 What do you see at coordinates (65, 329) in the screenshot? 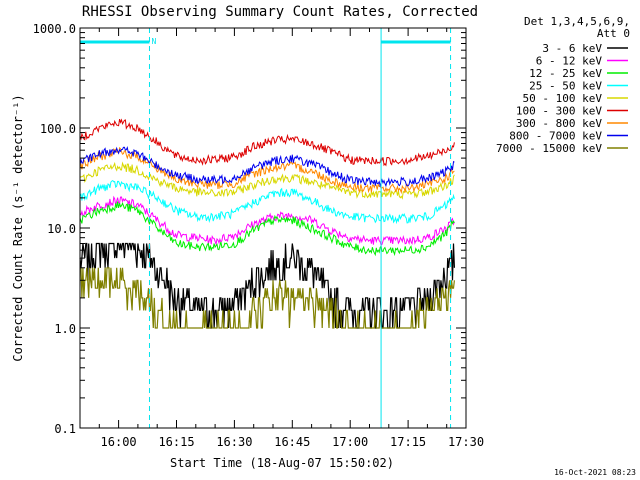
I see `y-tick-label-2: 1.0` at bounding box center [65, 329].